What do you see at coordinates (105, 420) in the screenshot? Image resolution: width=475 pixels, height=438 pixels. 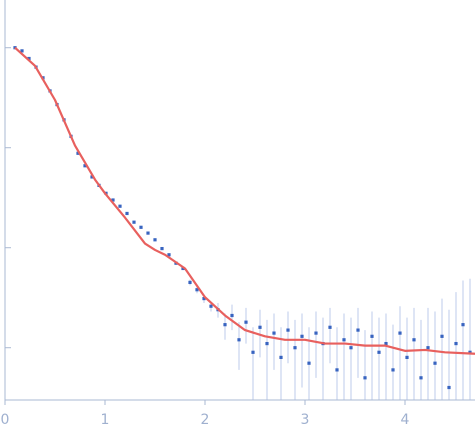 I see `x-tick-label: 1` at bounding box center [105, 420].